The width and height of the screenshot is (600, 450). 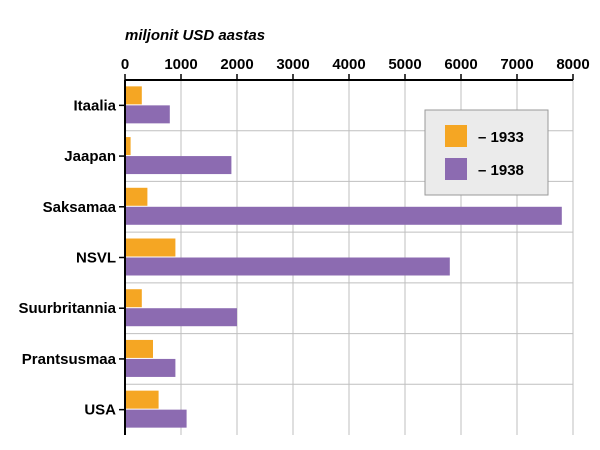 I want to click on bar-suurbritannia-1933, so click(x=133, y=298).